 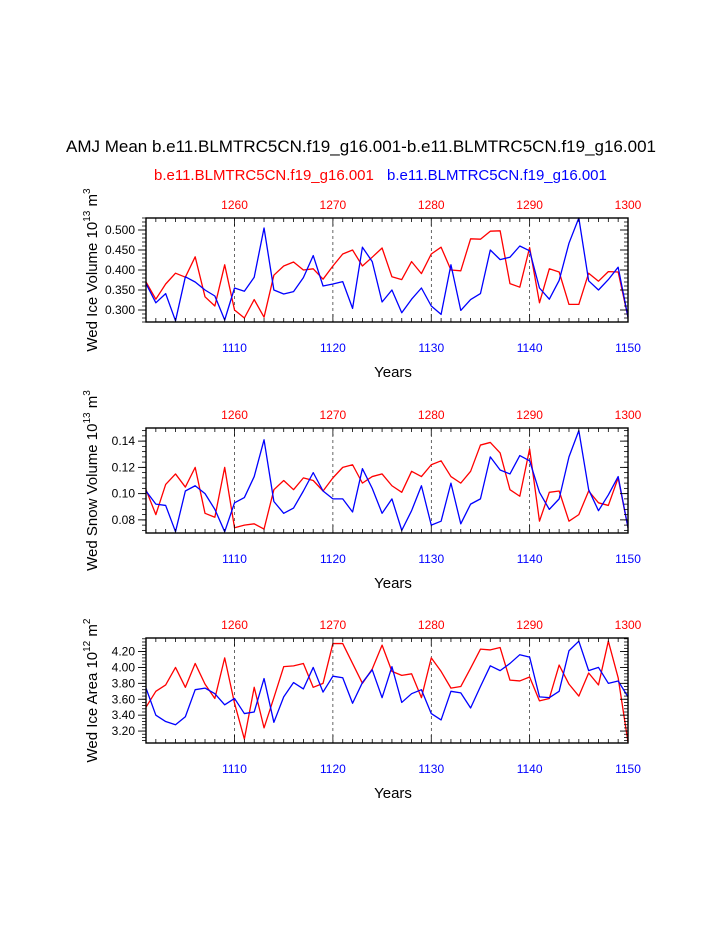 What do you see at coordinates (124, 699) in the screenshot?
I see `y-tick-label: 3.60` at bounding box center [124, 699].